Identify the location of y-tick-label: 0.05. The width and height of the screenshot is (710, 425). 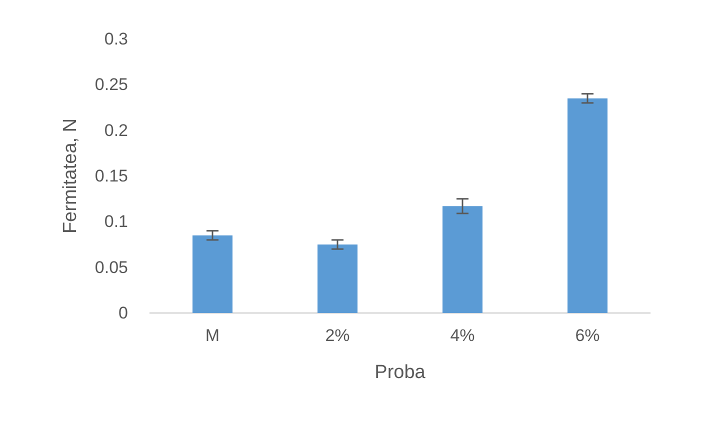
(111, 267).